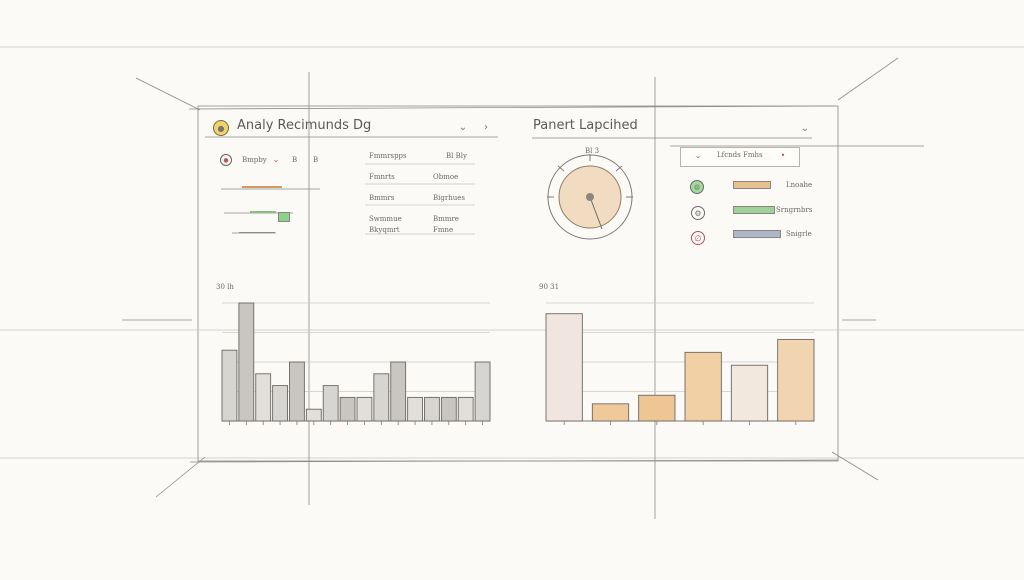  I want to click on right-bar-chart, so click(680, 363).